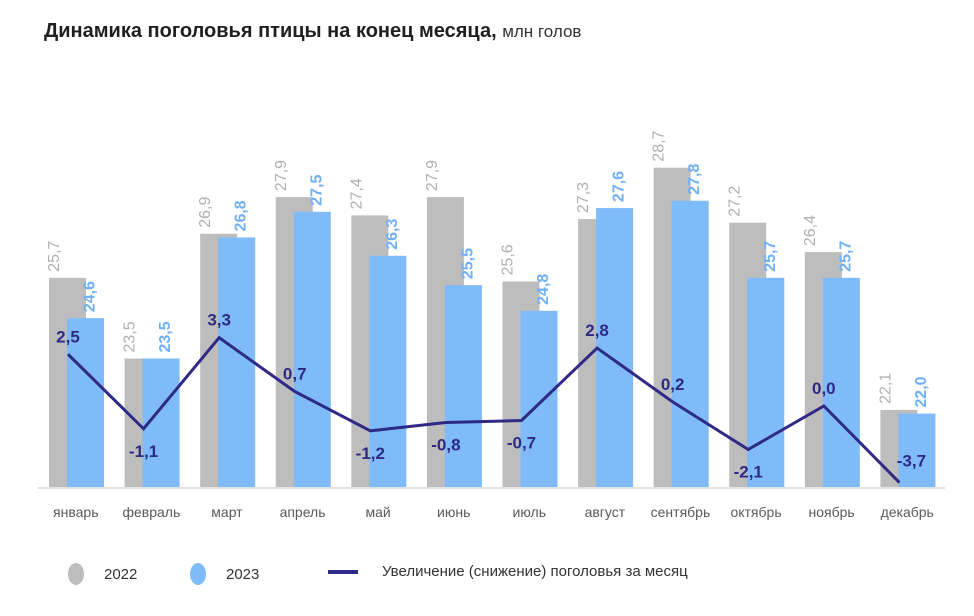 The height and width of the screenshot is (616, 974). Describe the element at coordinates (130, 336) in the screenshot. I see `bar-label-2022-1: 23,5` at that location.